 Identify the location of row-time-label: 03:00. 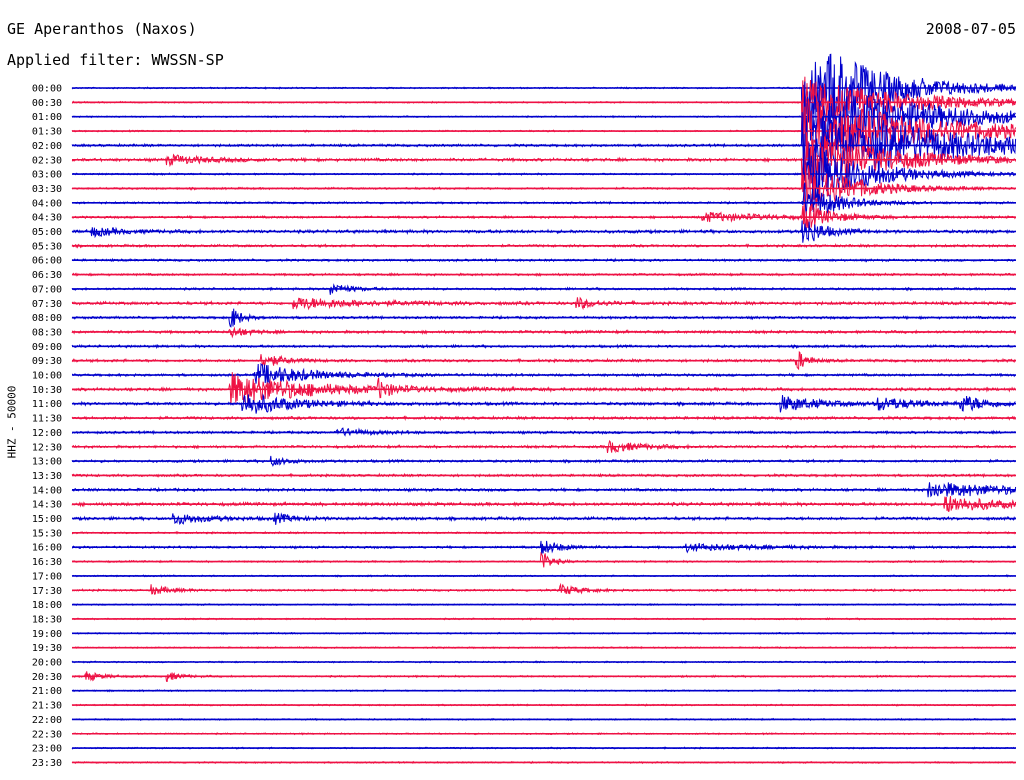
(47, 175).